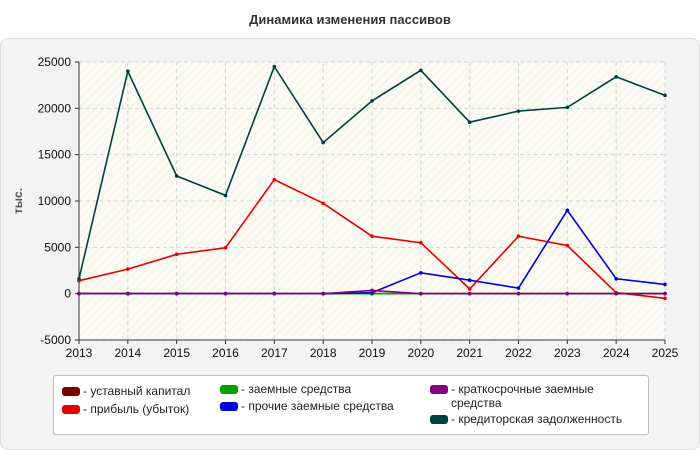 The height and width of the screenshot is (450, 700). What do you see at coordinates (55, 340) in the screenshot?
I see `y-tick-label: -5000` at bounding box center [55, 340].